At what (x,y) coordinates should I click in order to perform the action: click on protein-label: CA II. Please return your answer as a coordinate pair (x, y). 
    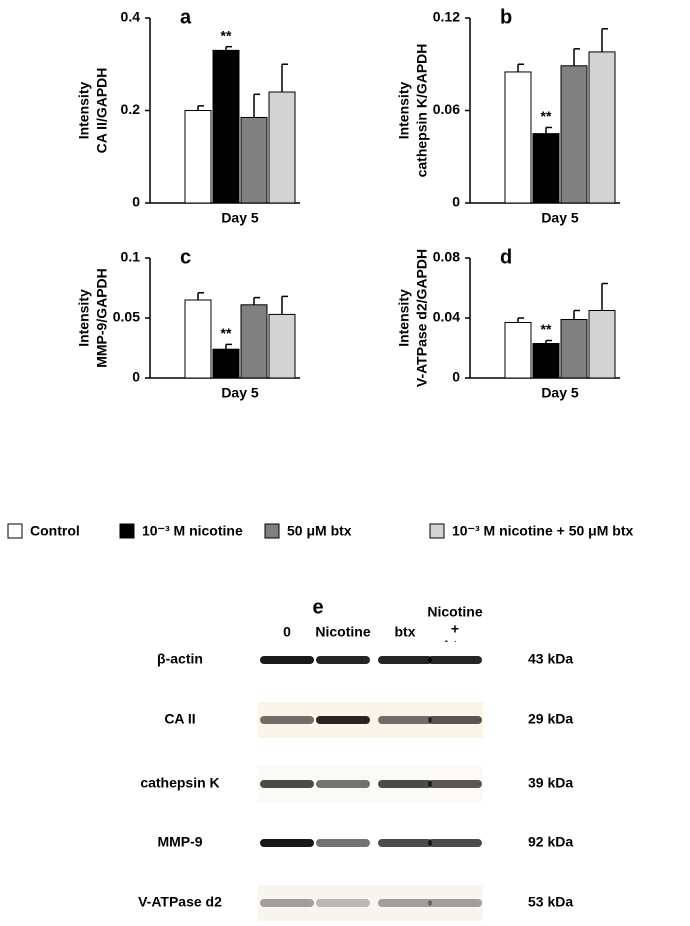
    Looking at the image, I should click on (179, 719).